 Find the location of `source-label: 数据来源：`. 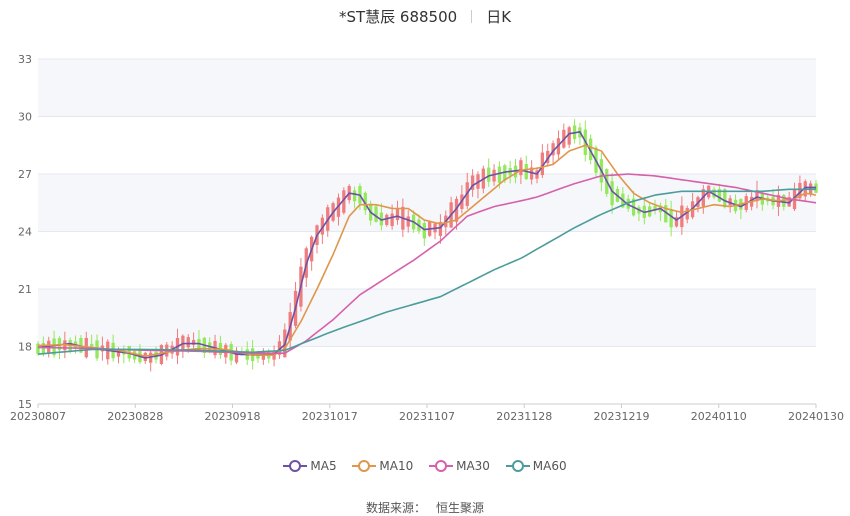

source-label: 数据来源： is located at coordinates (395, 508).